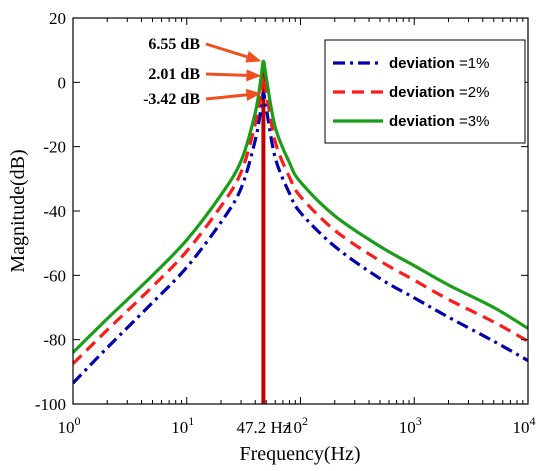 Image resolution: width=550 pixels, height=471 pixels. Describe the element at coordinates (174, 74) in the screenshot. I see `peak-annotation-label: 2.01 dB` at that location.